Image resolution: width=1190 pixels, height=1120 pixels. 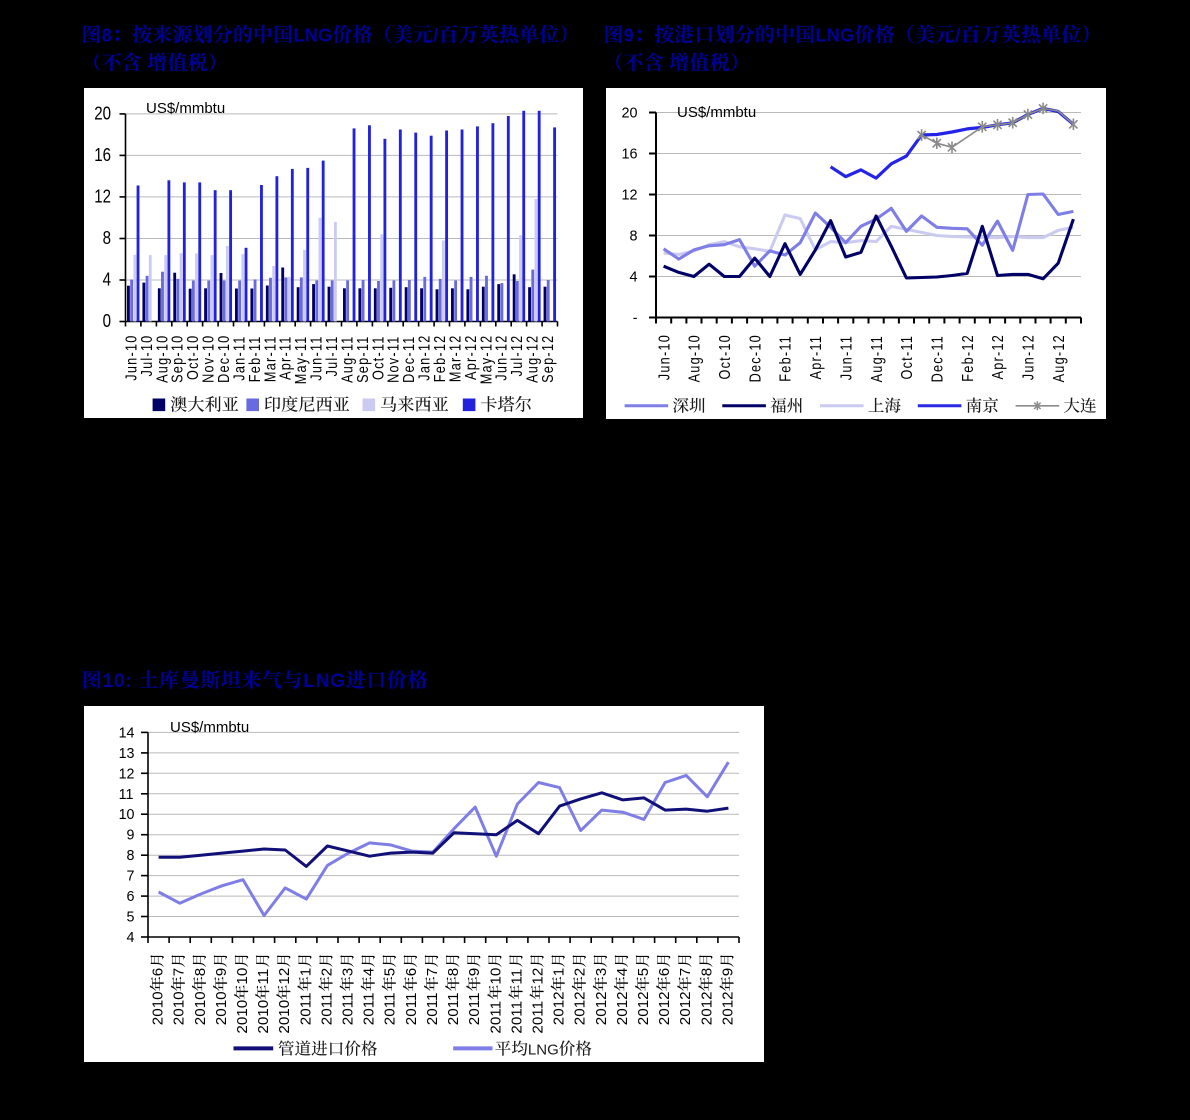 What do you see at coordinates (394, 359) in the screenshot?
I see `svg-text: Nov-11` at bounding box center [394, 359].